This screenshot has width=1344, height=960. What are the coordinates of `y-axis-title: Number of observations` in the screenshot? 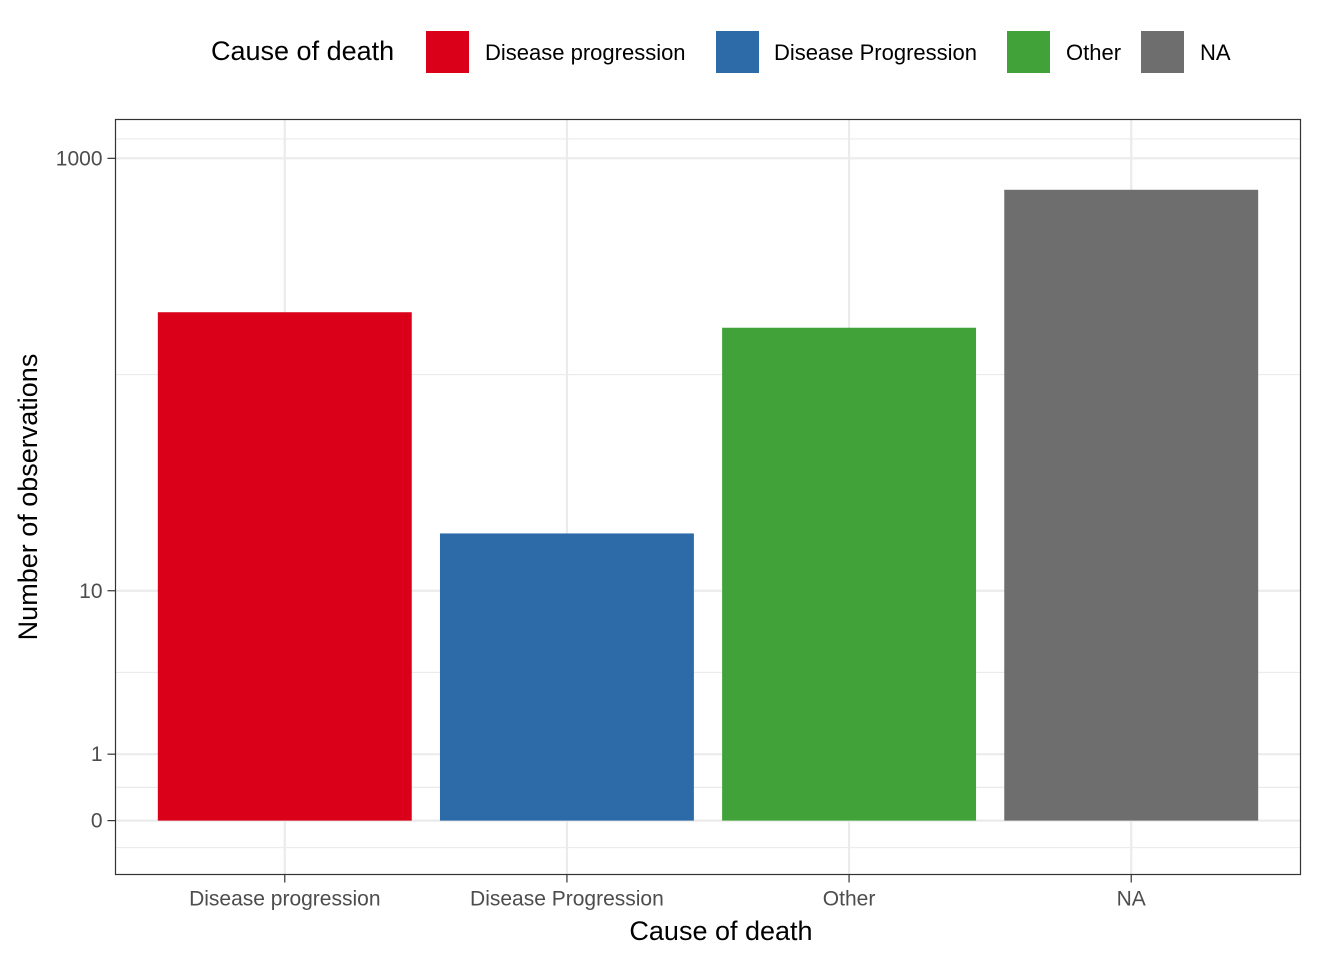 It's located at (28, 497).